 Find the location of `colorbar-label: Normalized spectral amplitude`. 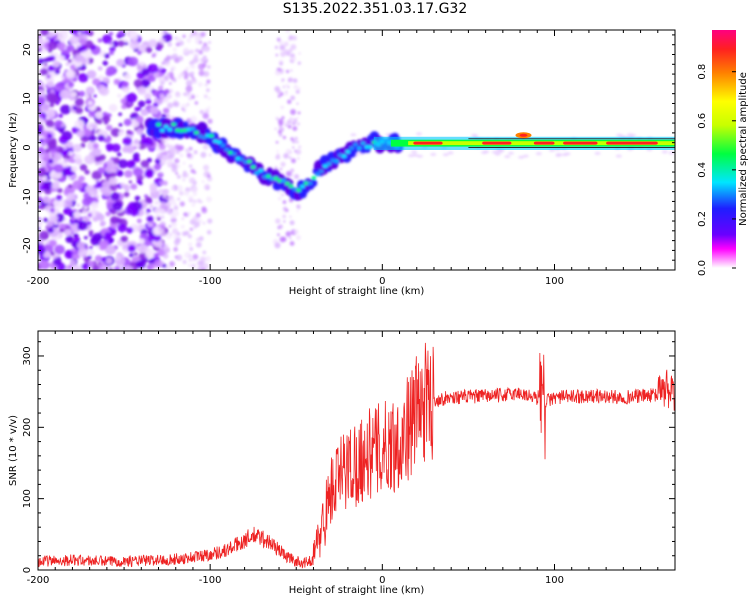

colorbar-label: Normalized spectral amplitude is located at coordinates (743, 149).